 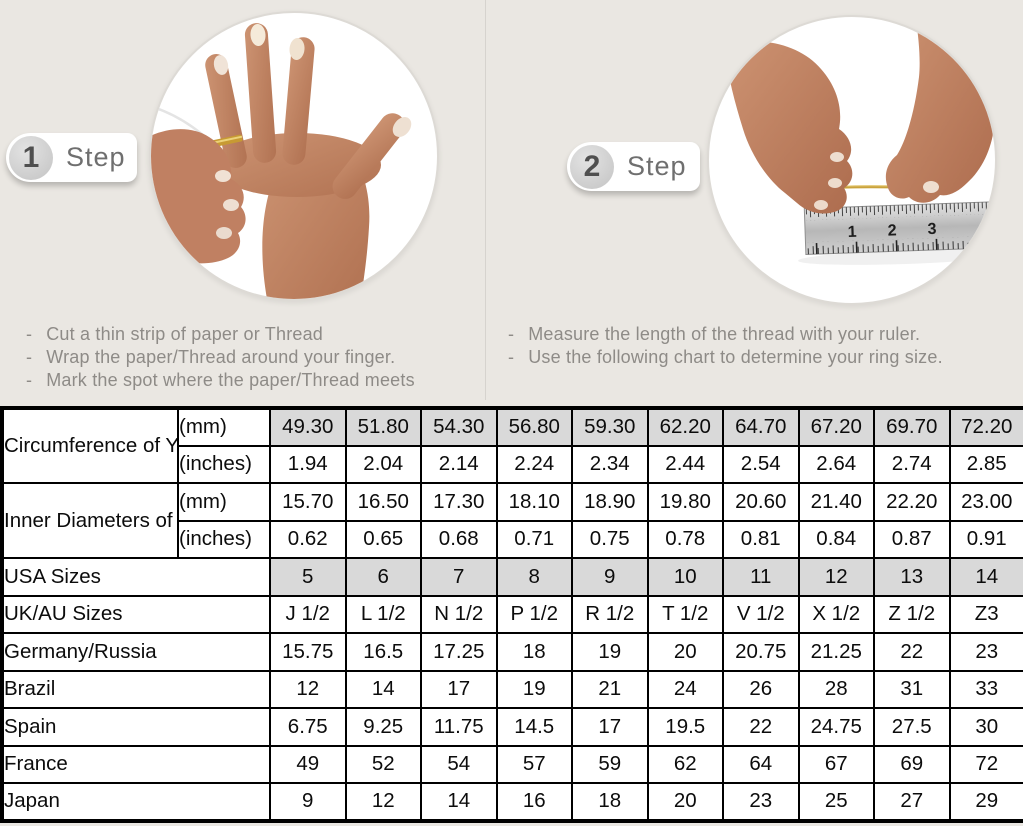 What do you see at coordinates (383, 502) in the screenshot?
I see `size-value-cell: 16.50` at bounding box center [383, 502].